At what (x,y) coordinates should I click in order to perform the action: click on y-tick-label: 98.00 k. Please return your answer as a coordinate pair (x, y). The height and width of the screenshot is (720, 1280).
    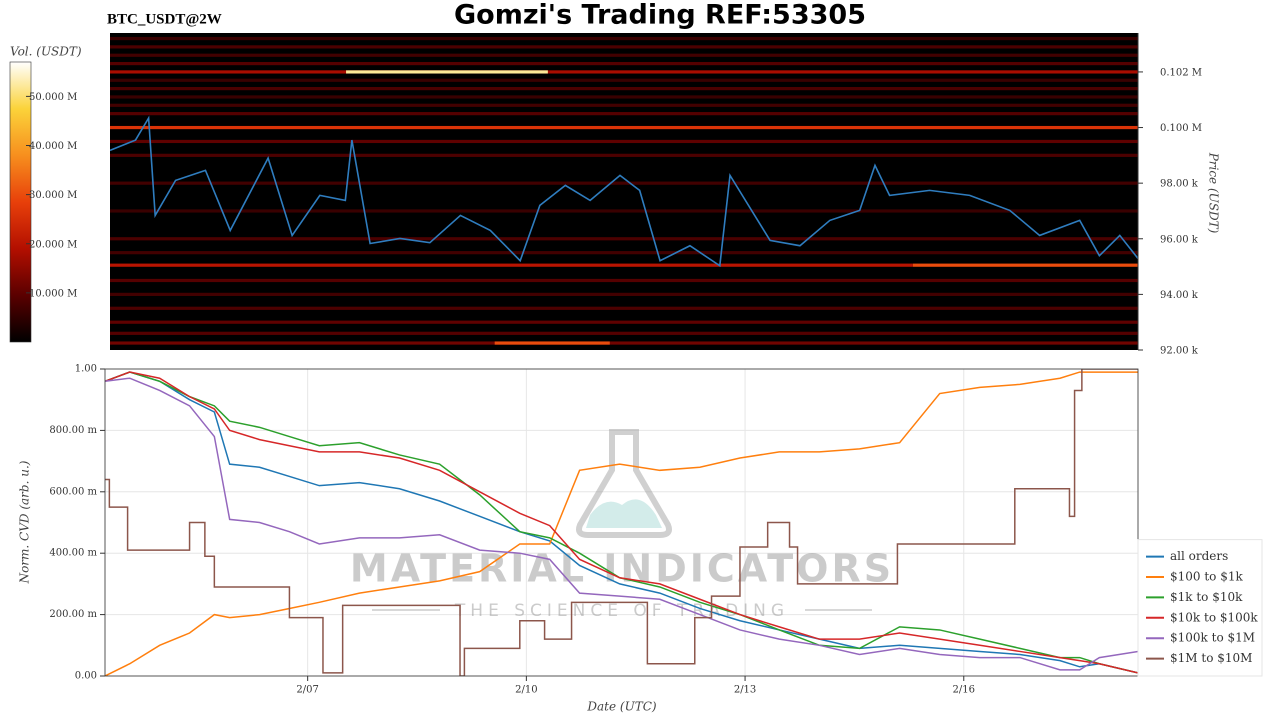
    Looking at the image, I should click on (1179, 184).